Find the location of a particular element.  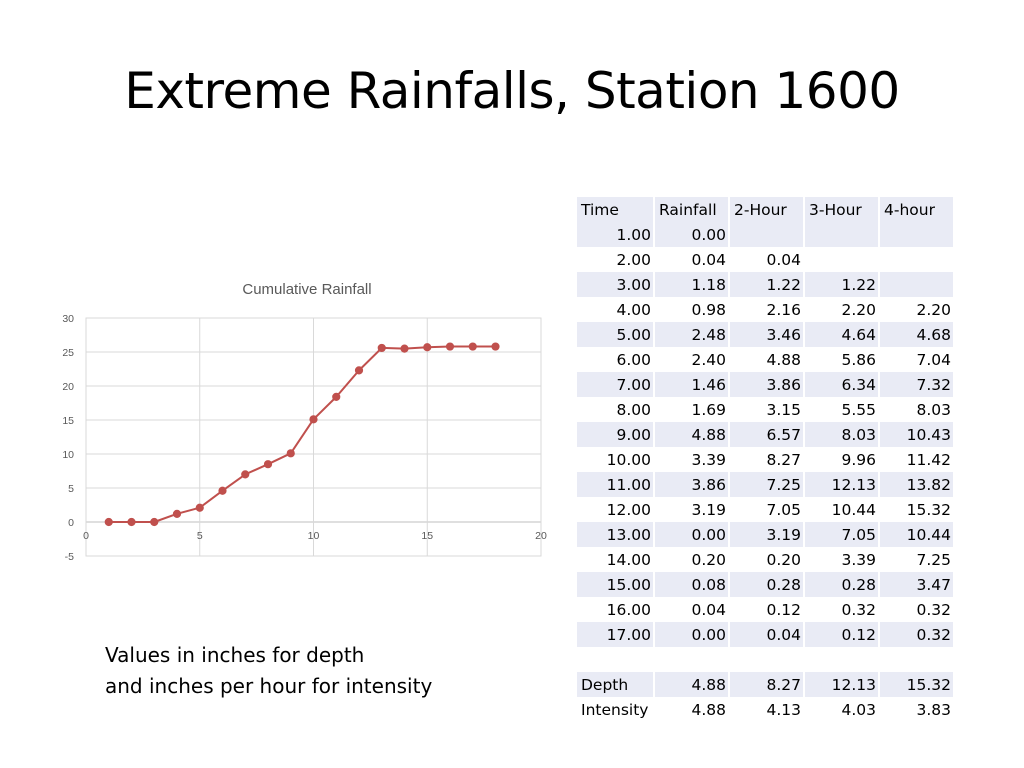

table-cell: 7.00 is located at coordinates (616, 384).